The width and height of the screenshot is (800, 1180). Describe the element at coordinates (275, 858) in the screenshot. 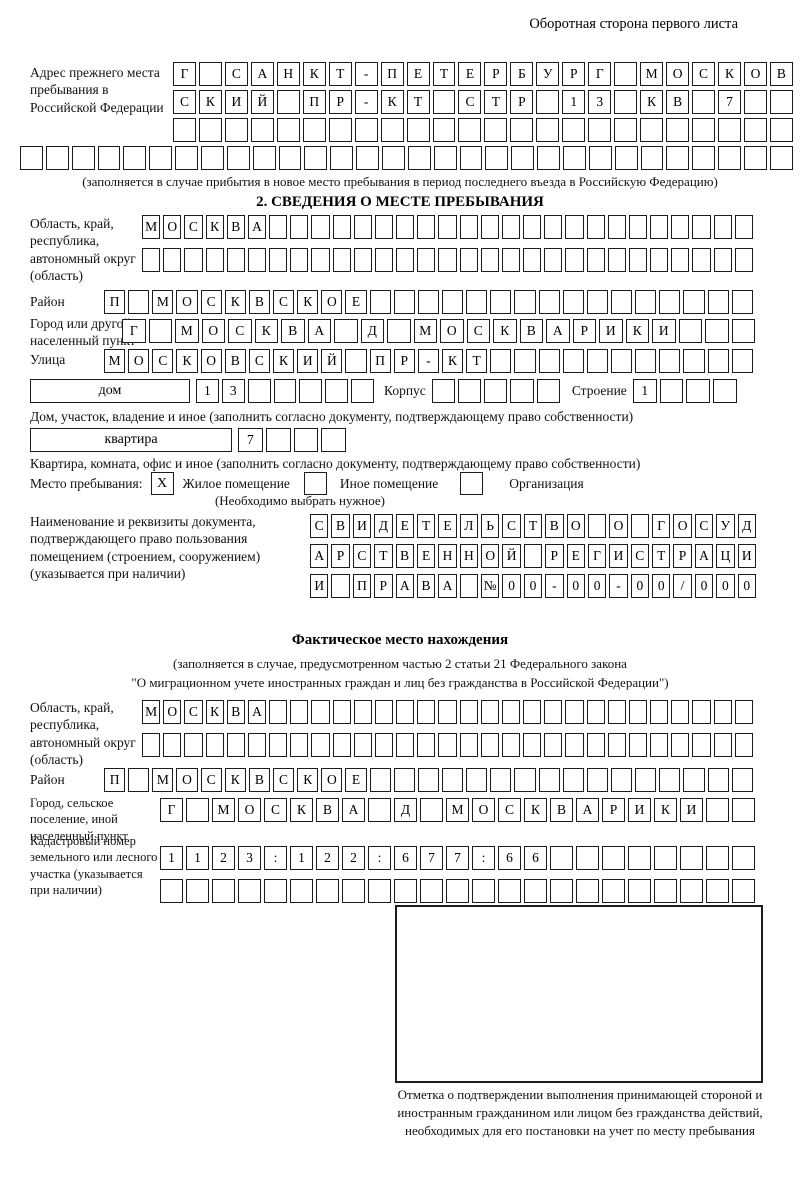

I see `char-cell: :` at that location.